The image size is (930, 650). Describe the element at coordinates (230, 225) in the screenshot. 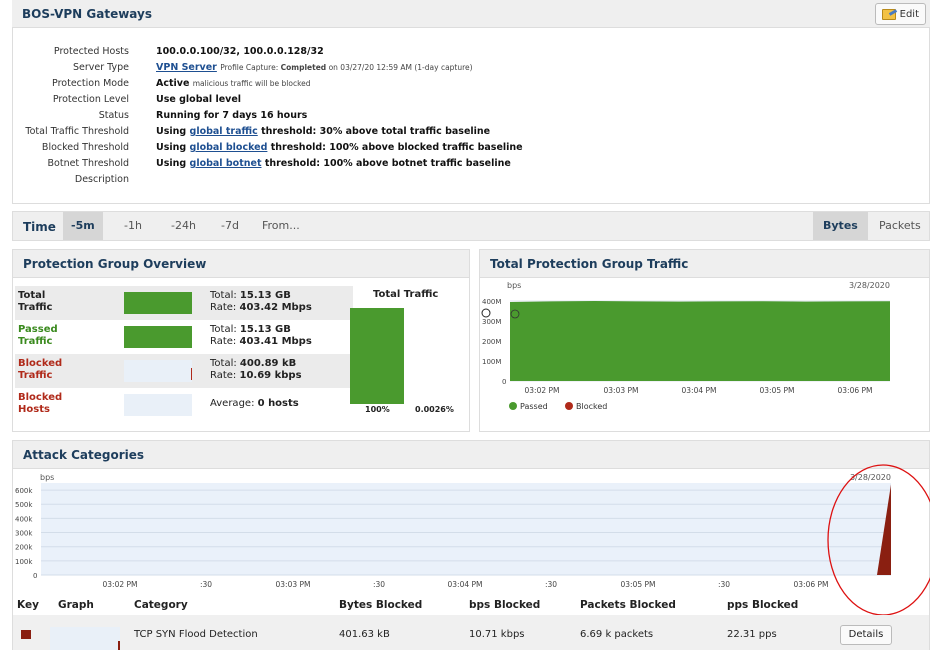

I see `time-range-7d: -7d` at that location.